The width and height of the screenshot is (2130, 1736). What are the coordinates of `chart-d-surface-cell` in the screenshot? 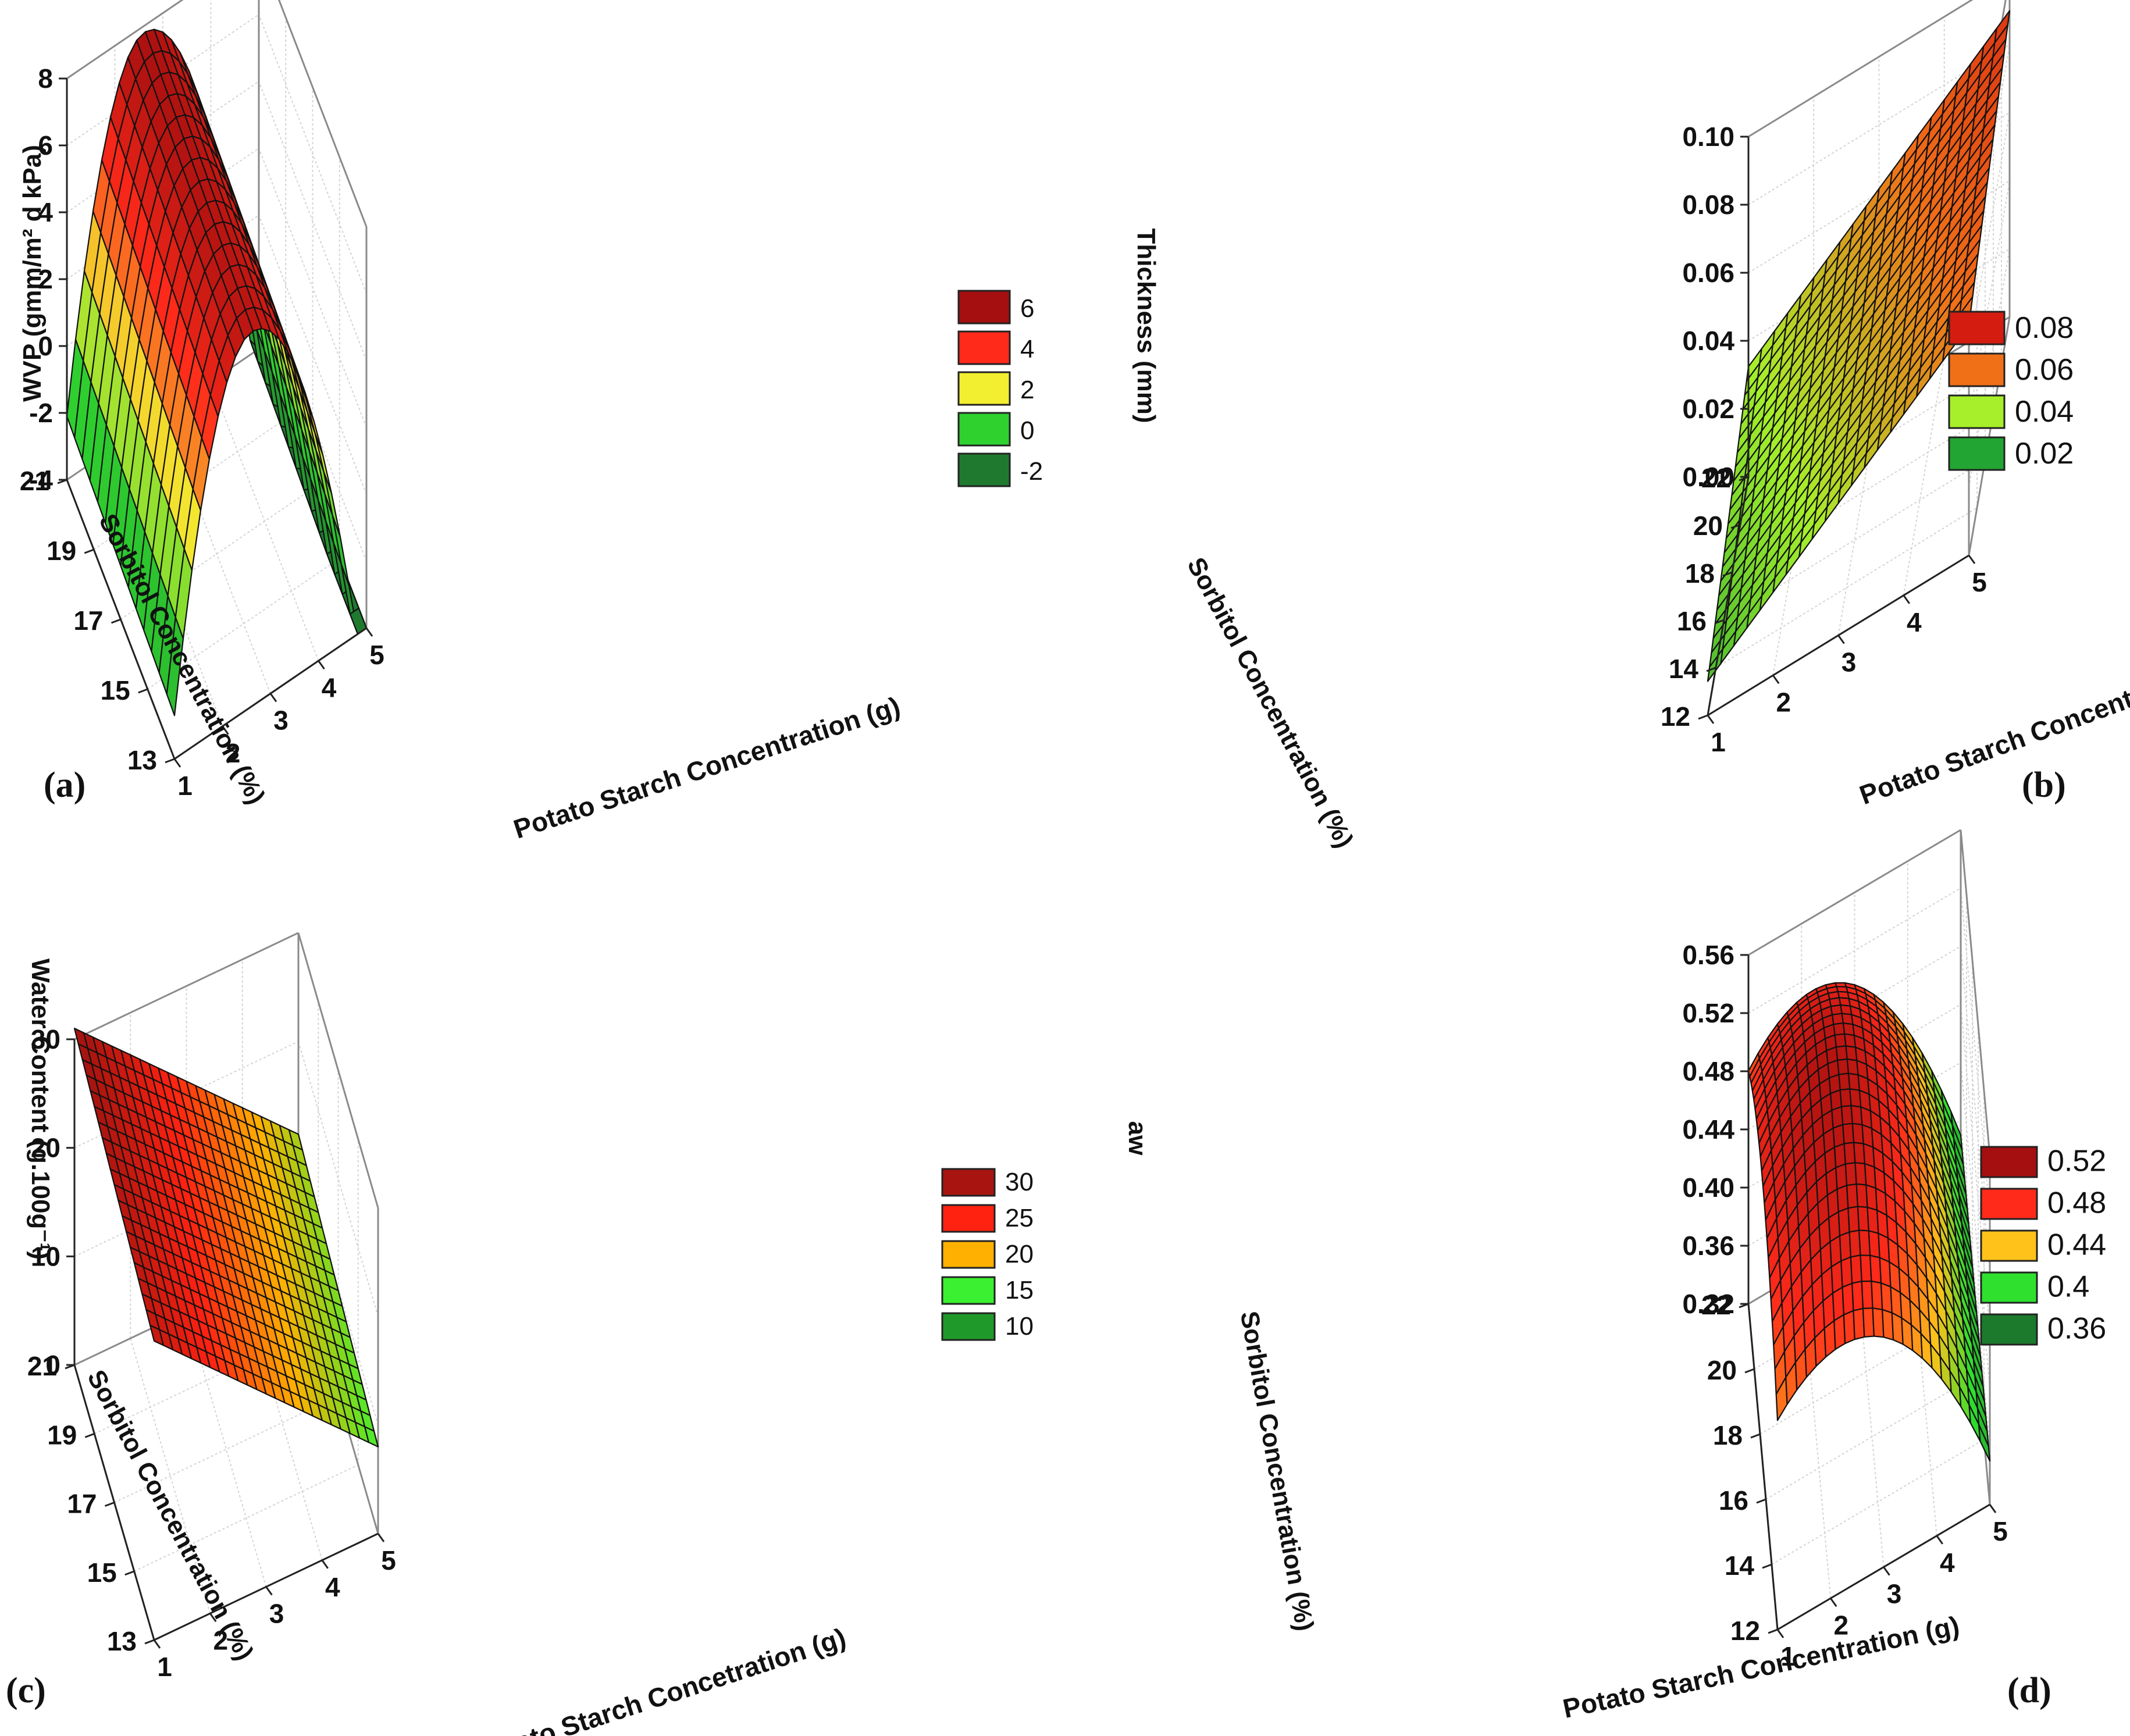 It's located at (1984, 1443).